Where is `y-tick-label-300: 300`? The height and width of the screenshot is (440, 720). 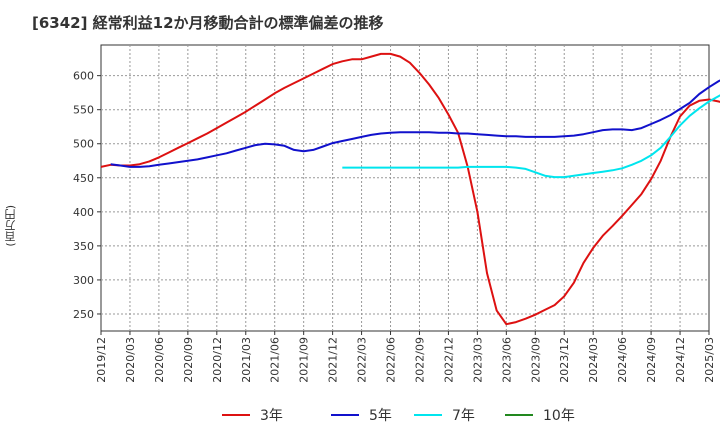
y-tick-label-300: 300 is located at coordinates (83, 280).